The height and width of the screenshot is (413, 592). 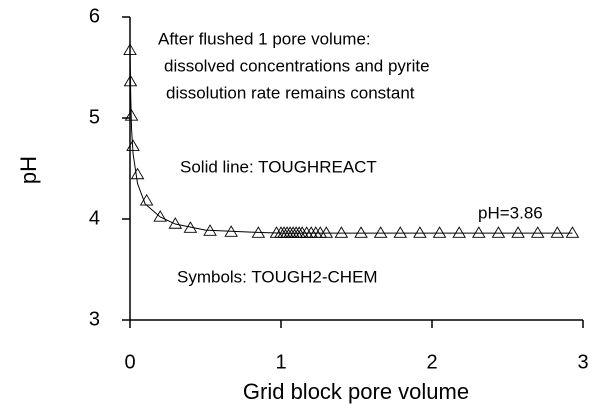 I want to click on x-axis-label: Grid block pore volume, so click(x=356, y=391).